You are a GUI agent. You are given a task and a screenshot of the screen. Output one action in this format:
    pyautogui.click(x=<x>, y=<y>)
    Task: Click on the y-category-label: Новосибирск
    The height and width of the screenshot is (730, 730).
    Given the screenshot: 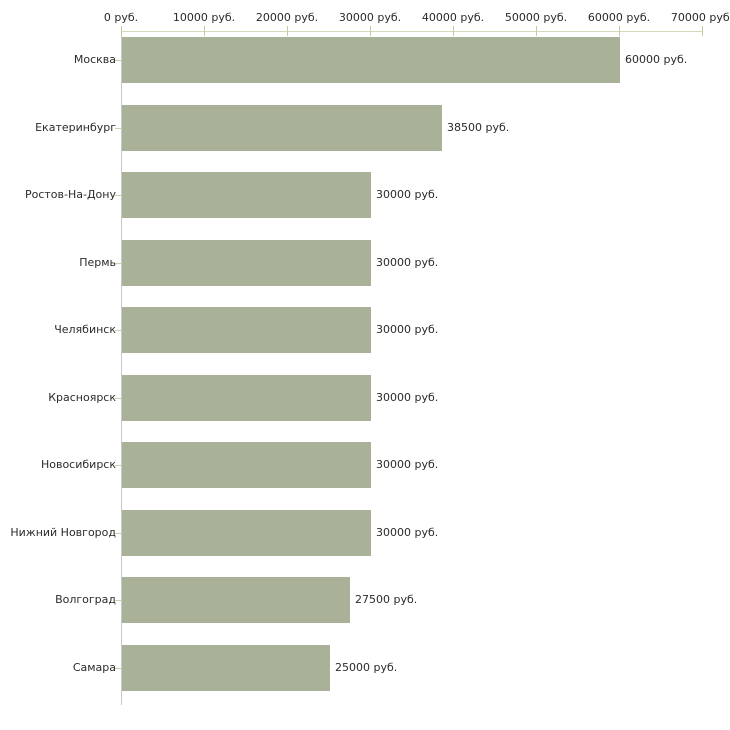 What is the action you would take?
    pyautogui.click(x=78, y=464)
    